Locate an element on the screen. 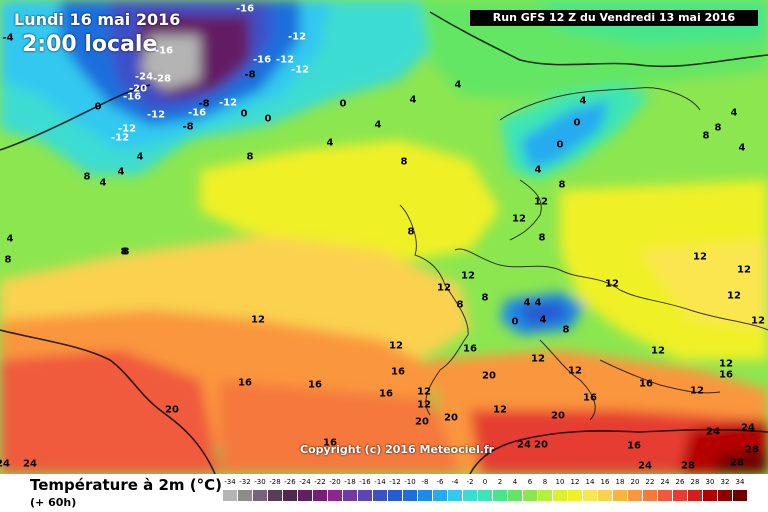 Image resolution: width=768 pixels, height=512 pixels. legend-tick-label: 8 is located at coordinates (545, 482).